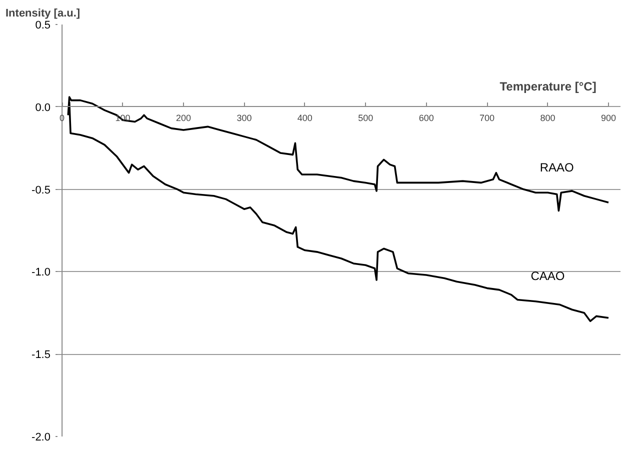 Image resolution: width=644 pixels, height=450 pixels. I want to click on y-axis-title: Intensity [a.u.], so click(43, 14).